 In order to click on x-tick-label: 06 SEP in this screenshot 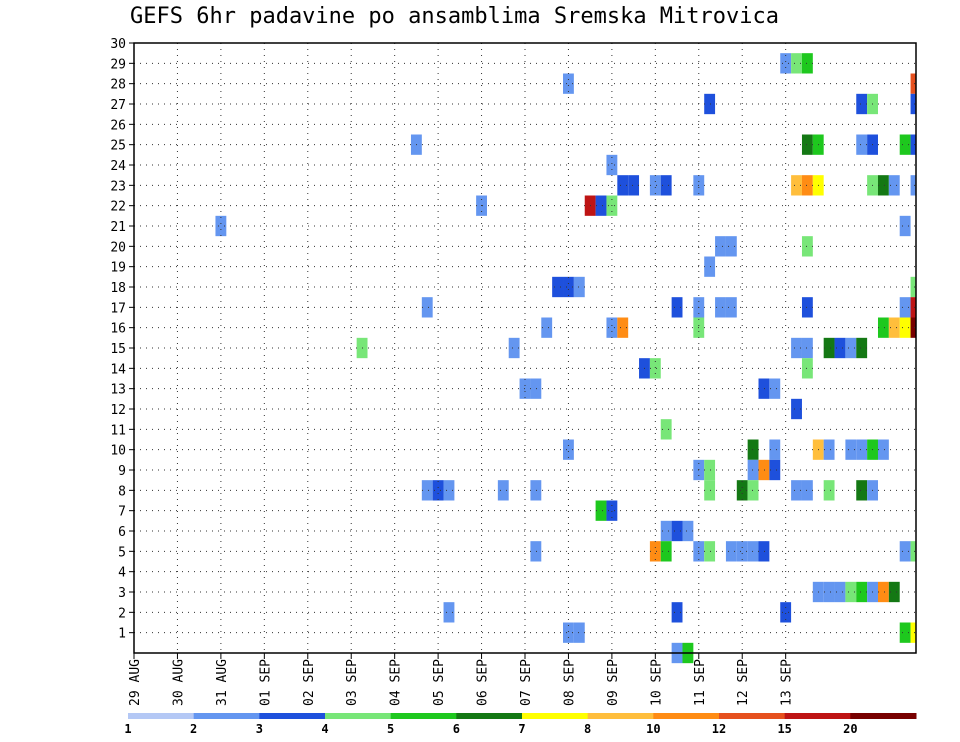, I will do `click(483, 682)`.